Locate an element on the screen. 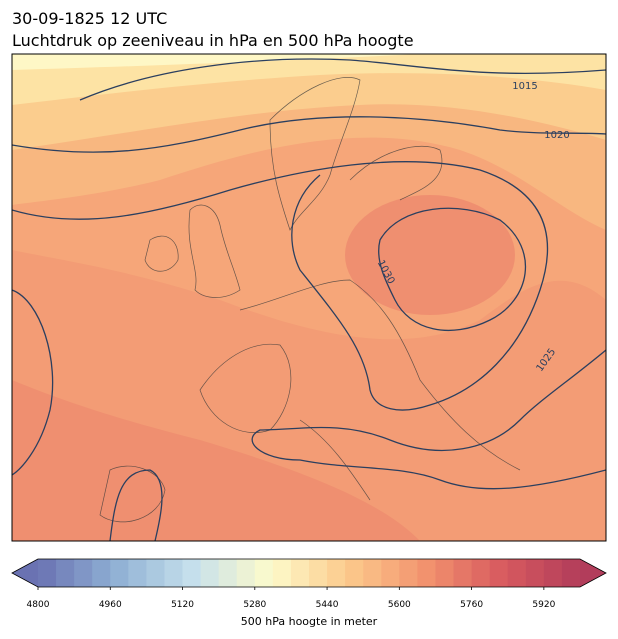 The image size is (618, 639). colorbar-tick-label: 5760 is located at coordinates (471, 605).